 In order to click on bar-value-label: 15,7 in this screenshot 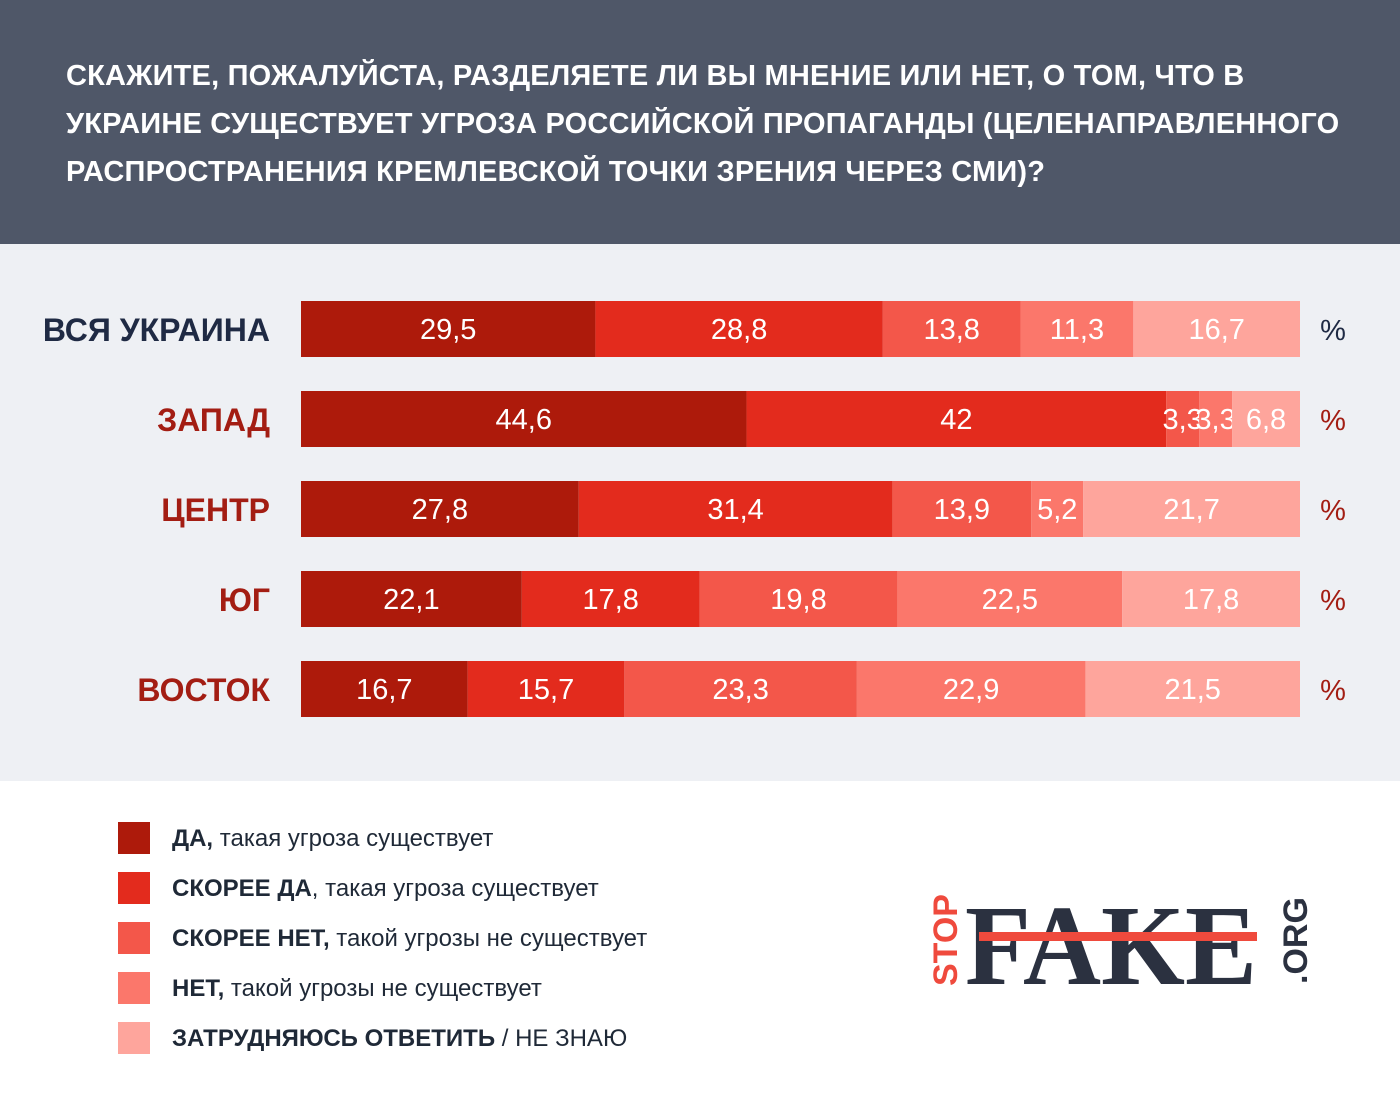, I will do `click(546, 690)`.